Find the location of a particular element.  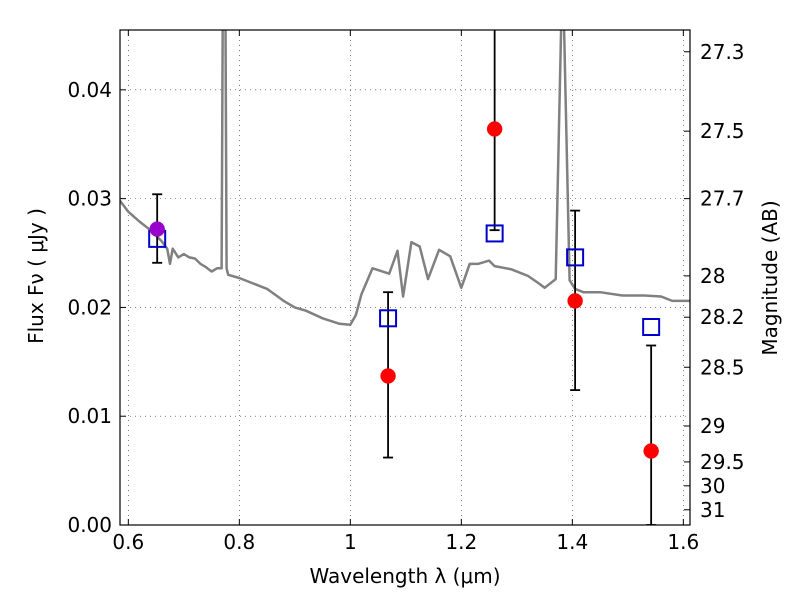

y-tick-label: 0.02 is located at coordinates (89, 307).